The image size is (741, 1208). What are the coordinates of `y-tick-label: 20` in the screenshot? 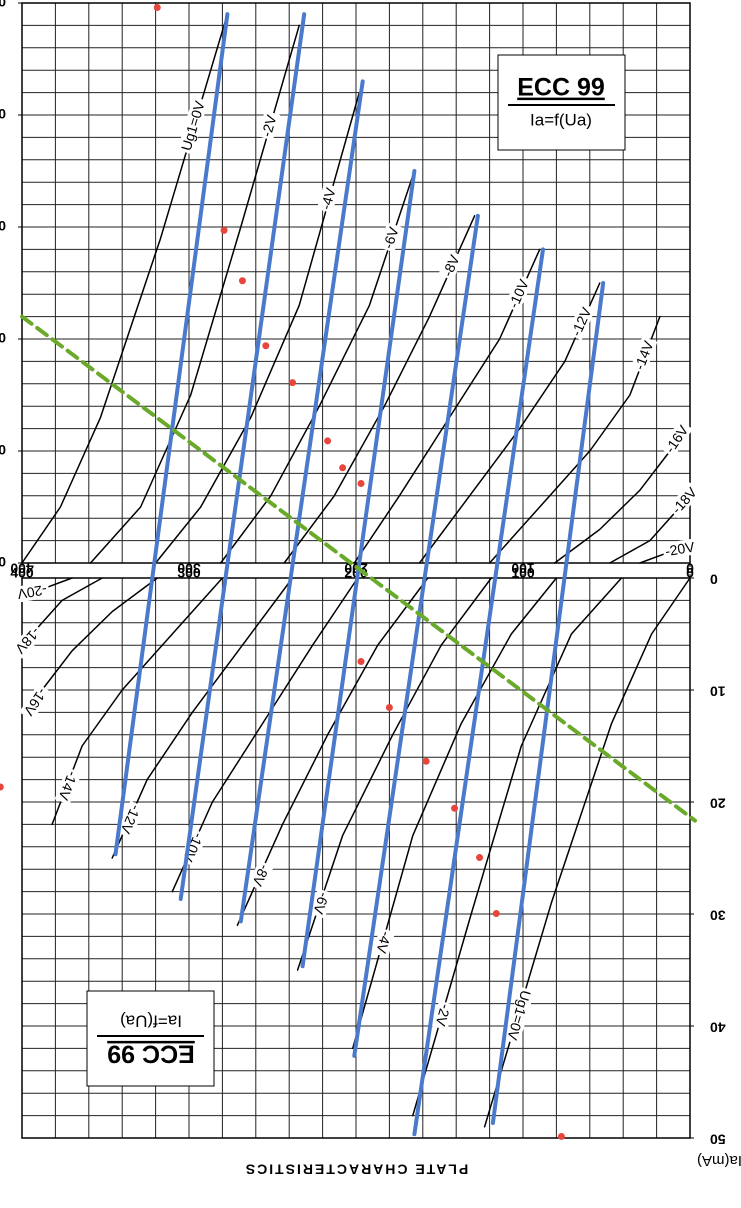 It's located at (3, 338).